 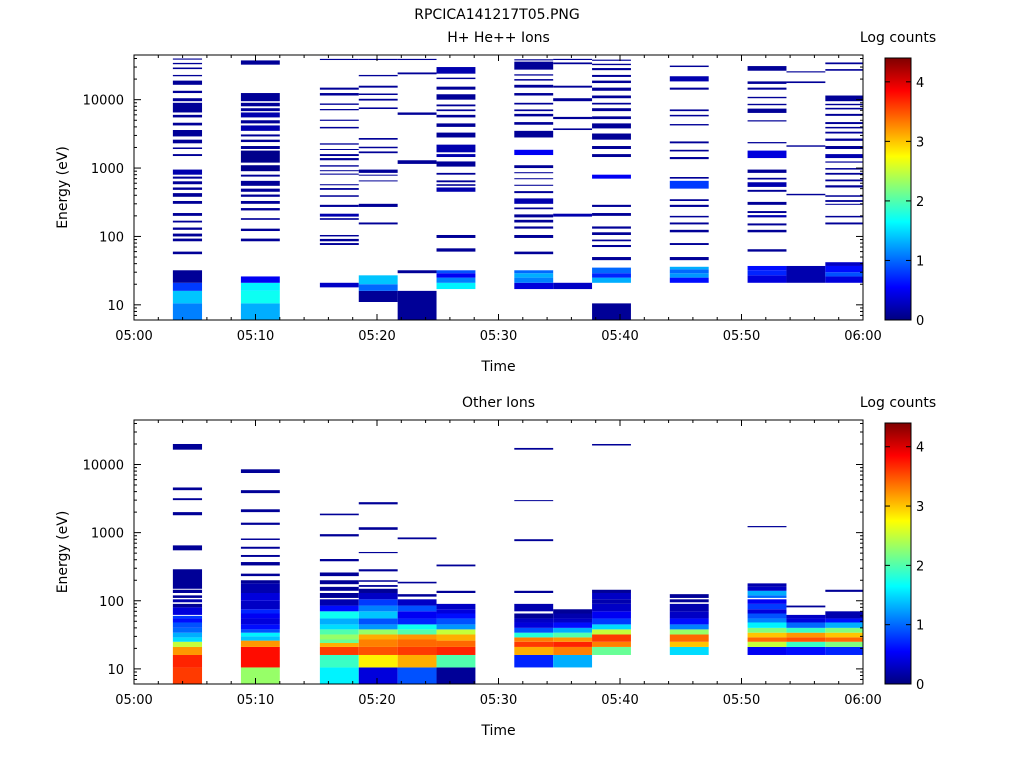 What do you see at coordinates (898, 553) in the screenshot?
I see `colorbar` at bounding box center [898, 553].